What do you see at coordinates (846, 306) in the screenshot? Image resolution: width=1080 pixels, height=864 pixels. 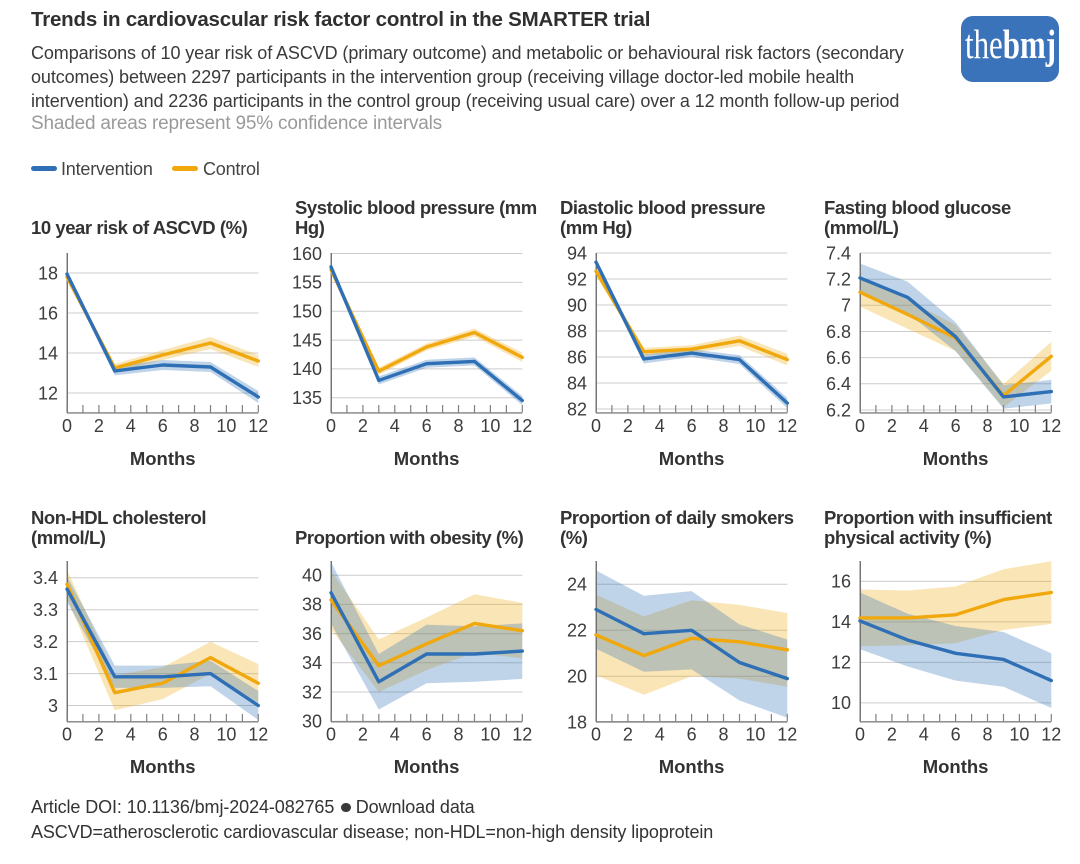 I see `svg-text: 7` at bounding box center [846, 306].